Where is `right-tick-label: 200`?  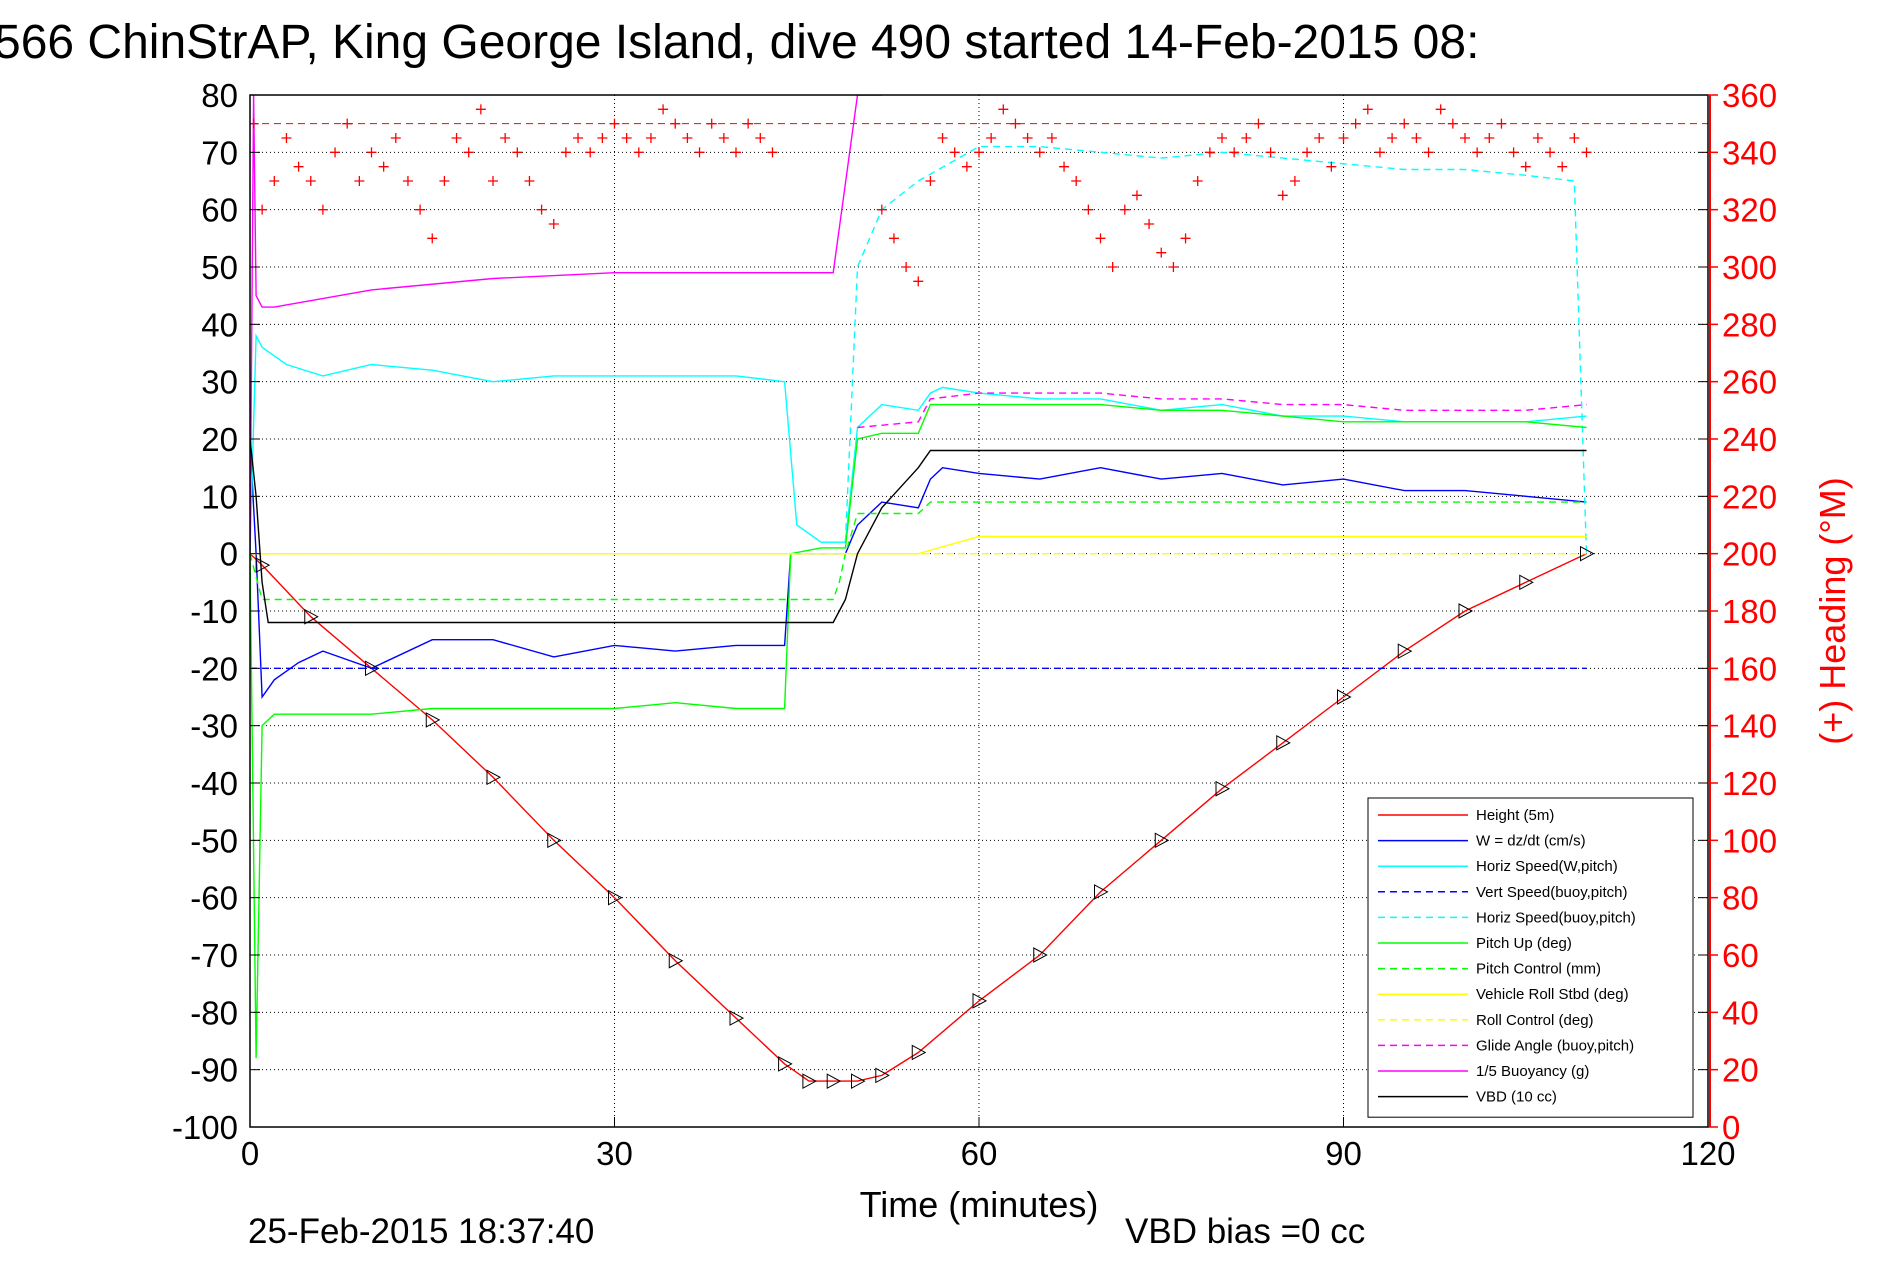 right-tick-label: 200 is located at coordinates (1749, 554).